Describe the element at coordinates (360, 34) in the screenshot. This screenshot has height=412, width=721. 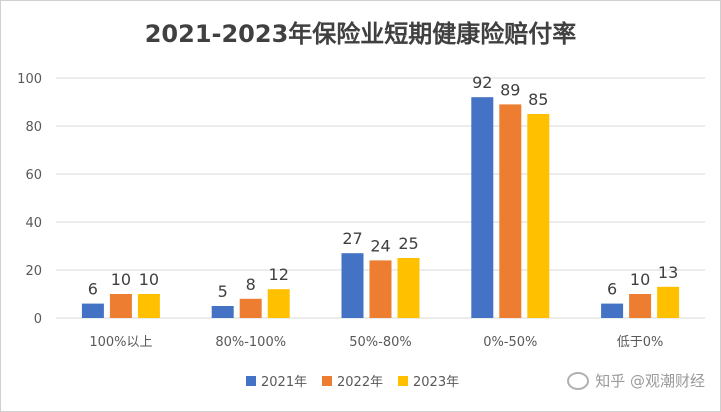
I see `chart-title: 2021-2023年保险业短期健康险赔付率` at that location.